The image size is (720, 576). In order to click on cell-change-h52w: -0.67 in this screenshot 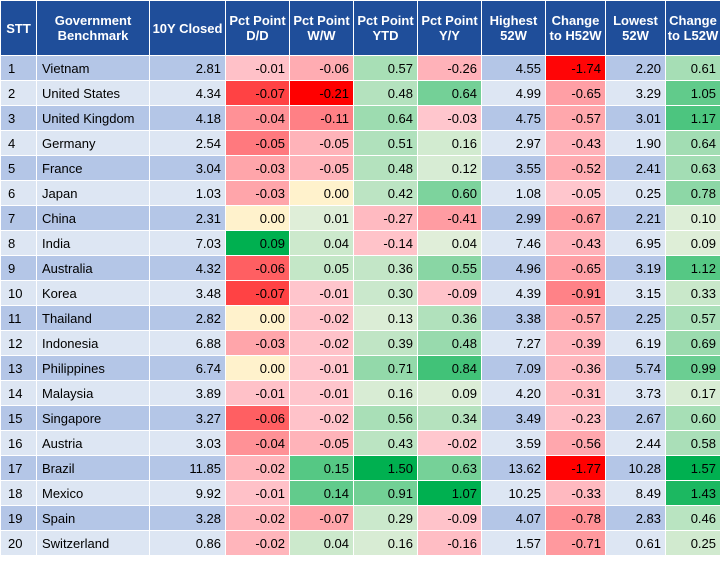, I will do `click(575, 218)`.